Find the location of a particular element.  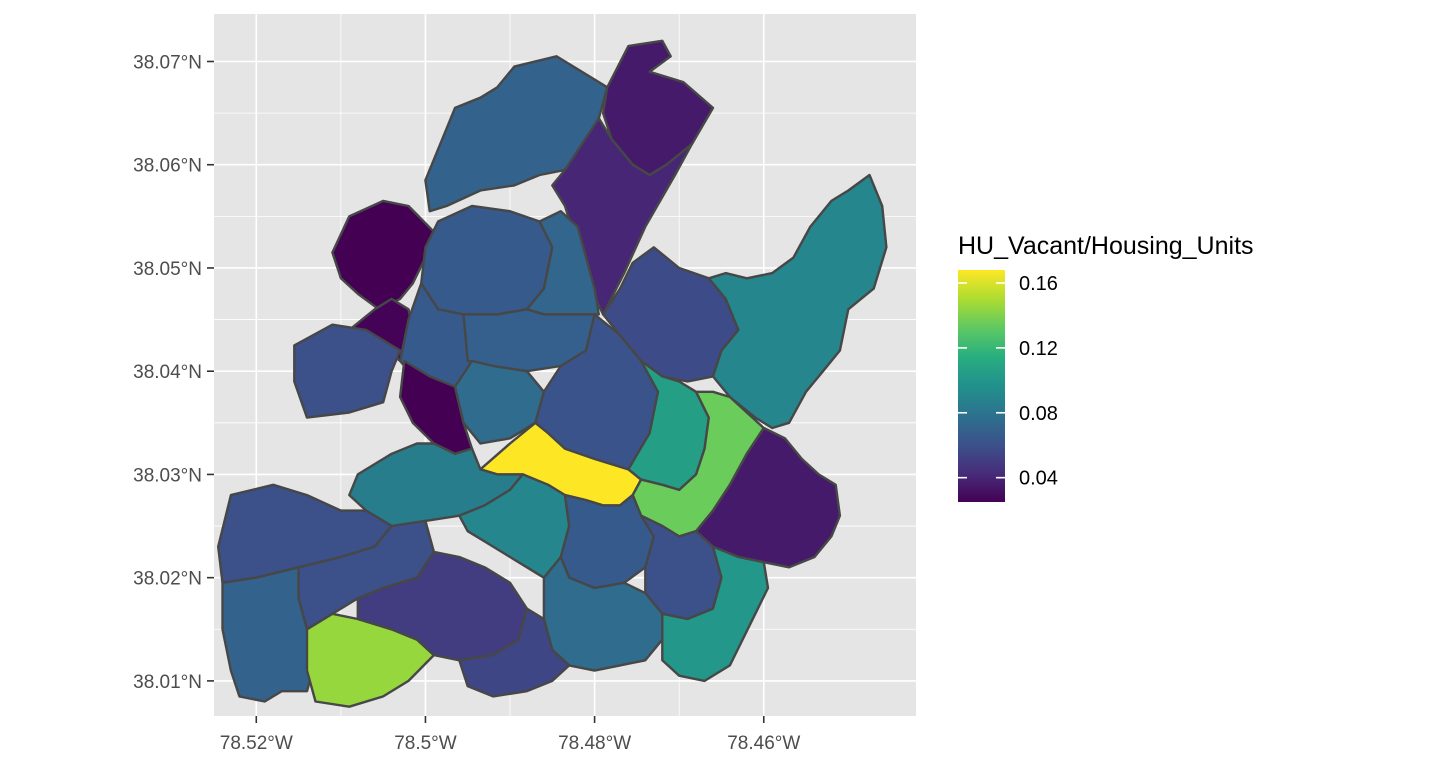

tract-green-southwest is located at coordinates (370, 660).